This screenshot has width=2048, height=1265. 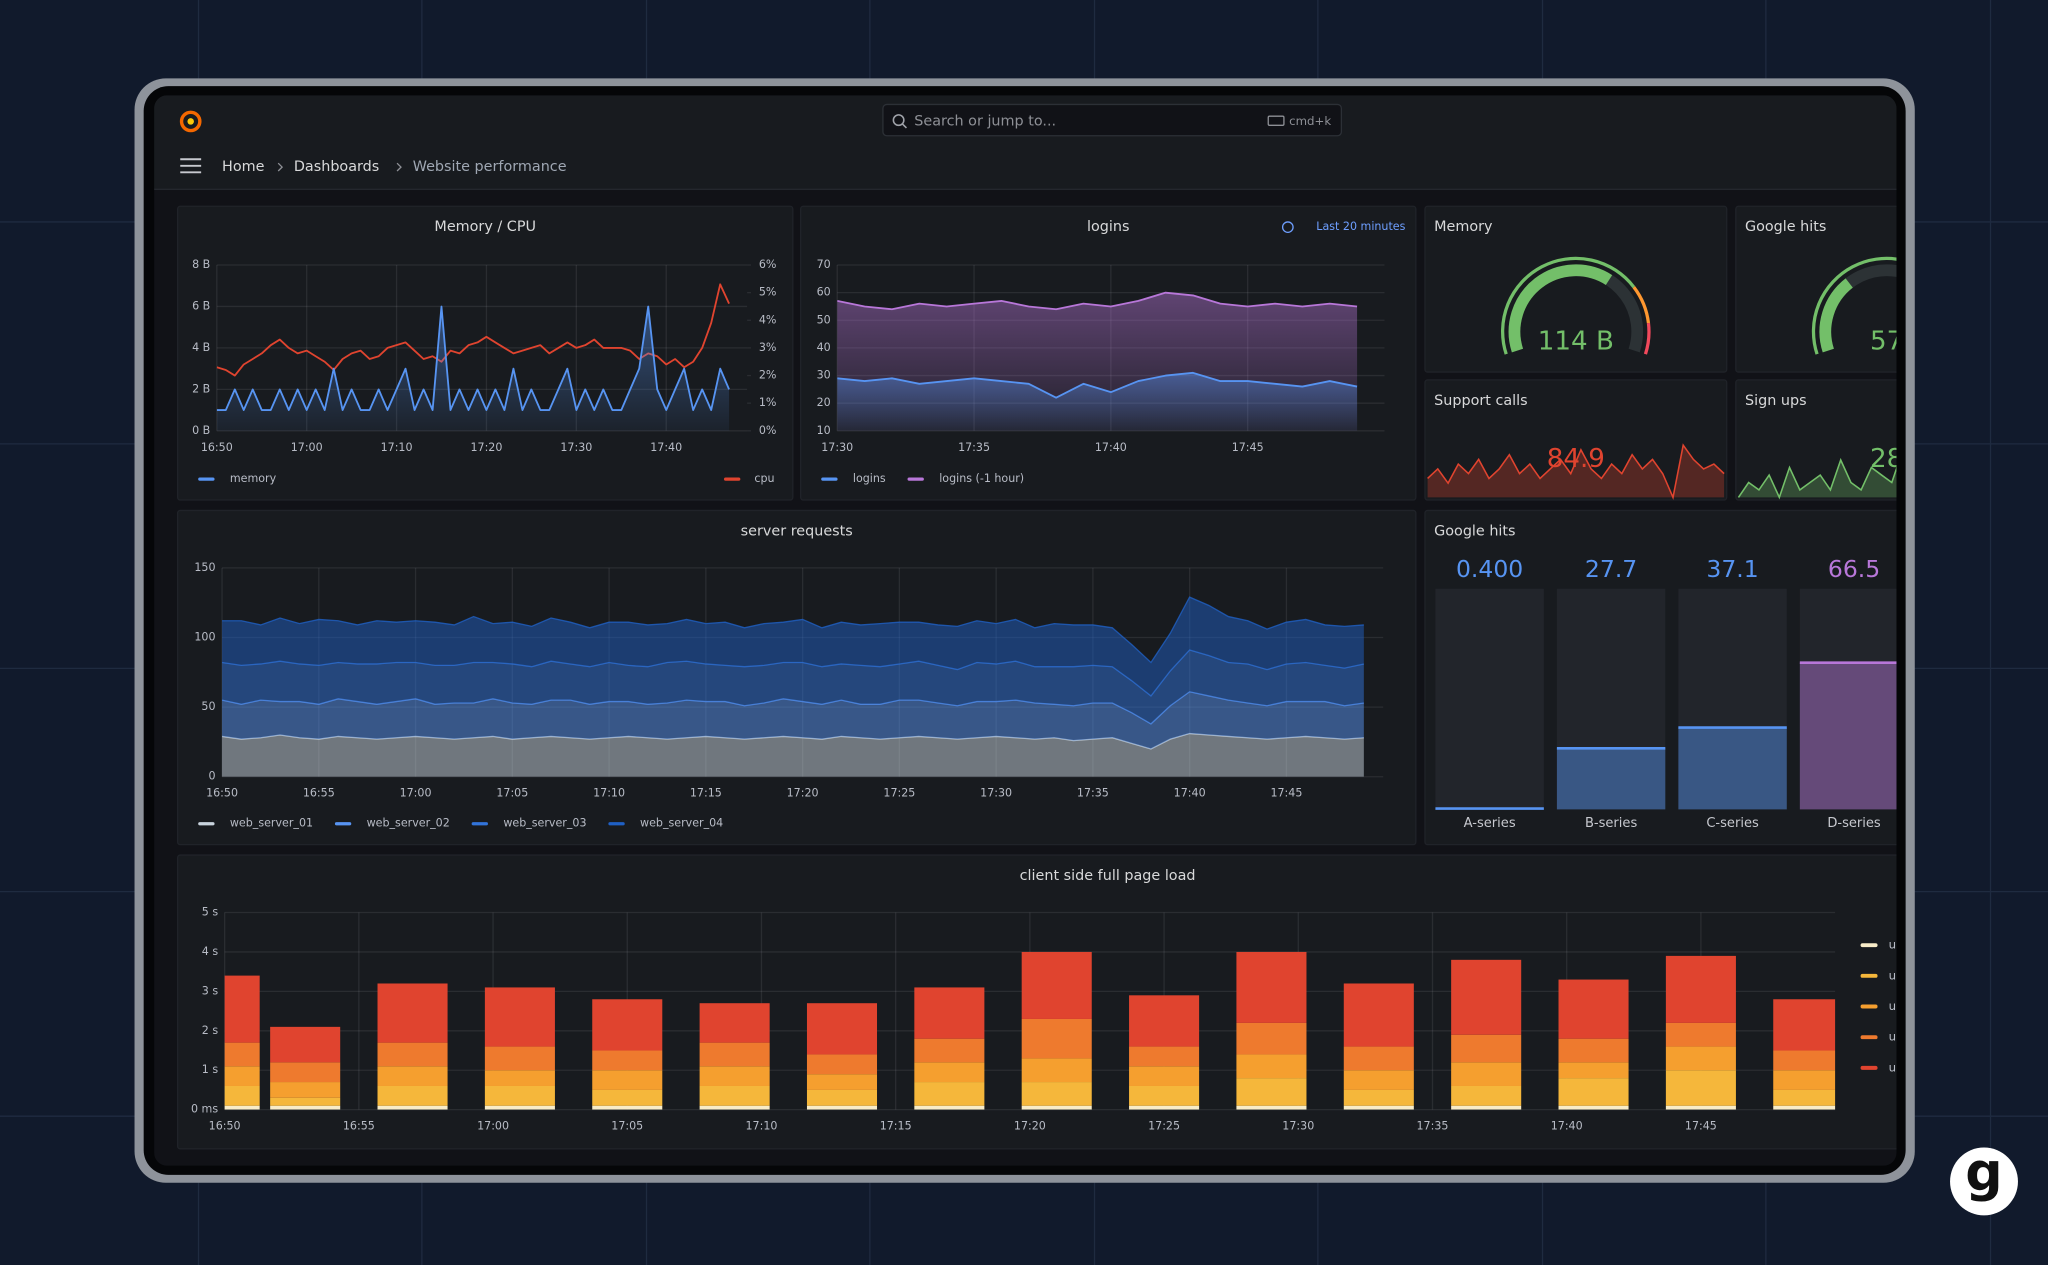 I want to click on brand-letter: g, so click(x=1983, y=1173).